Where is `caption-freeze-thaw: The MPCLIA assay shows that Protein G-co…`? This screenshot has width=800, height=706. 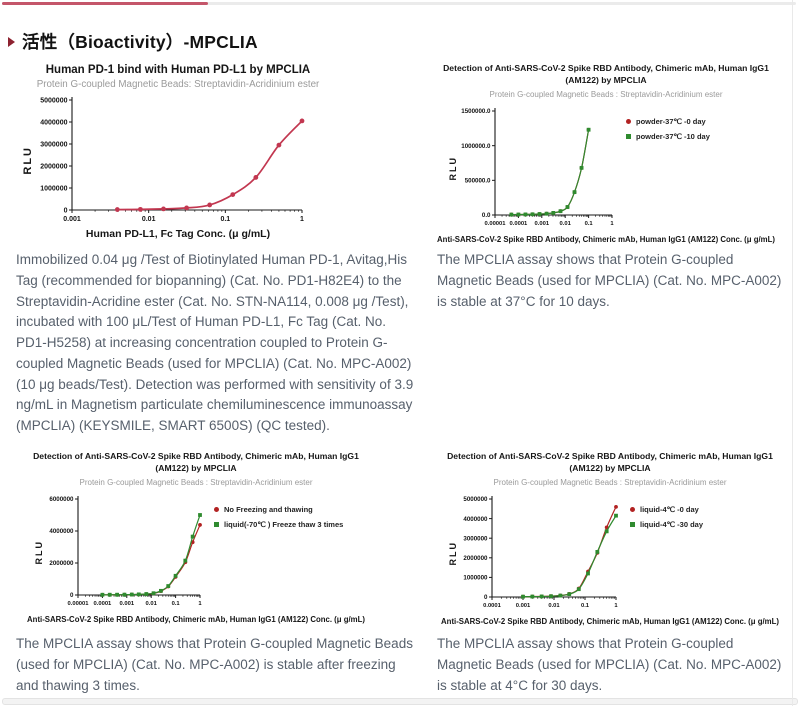 caption-freeze-thaw: The MPCLIA assay shows that Protein G-co… is located at coordinates (214, 664).